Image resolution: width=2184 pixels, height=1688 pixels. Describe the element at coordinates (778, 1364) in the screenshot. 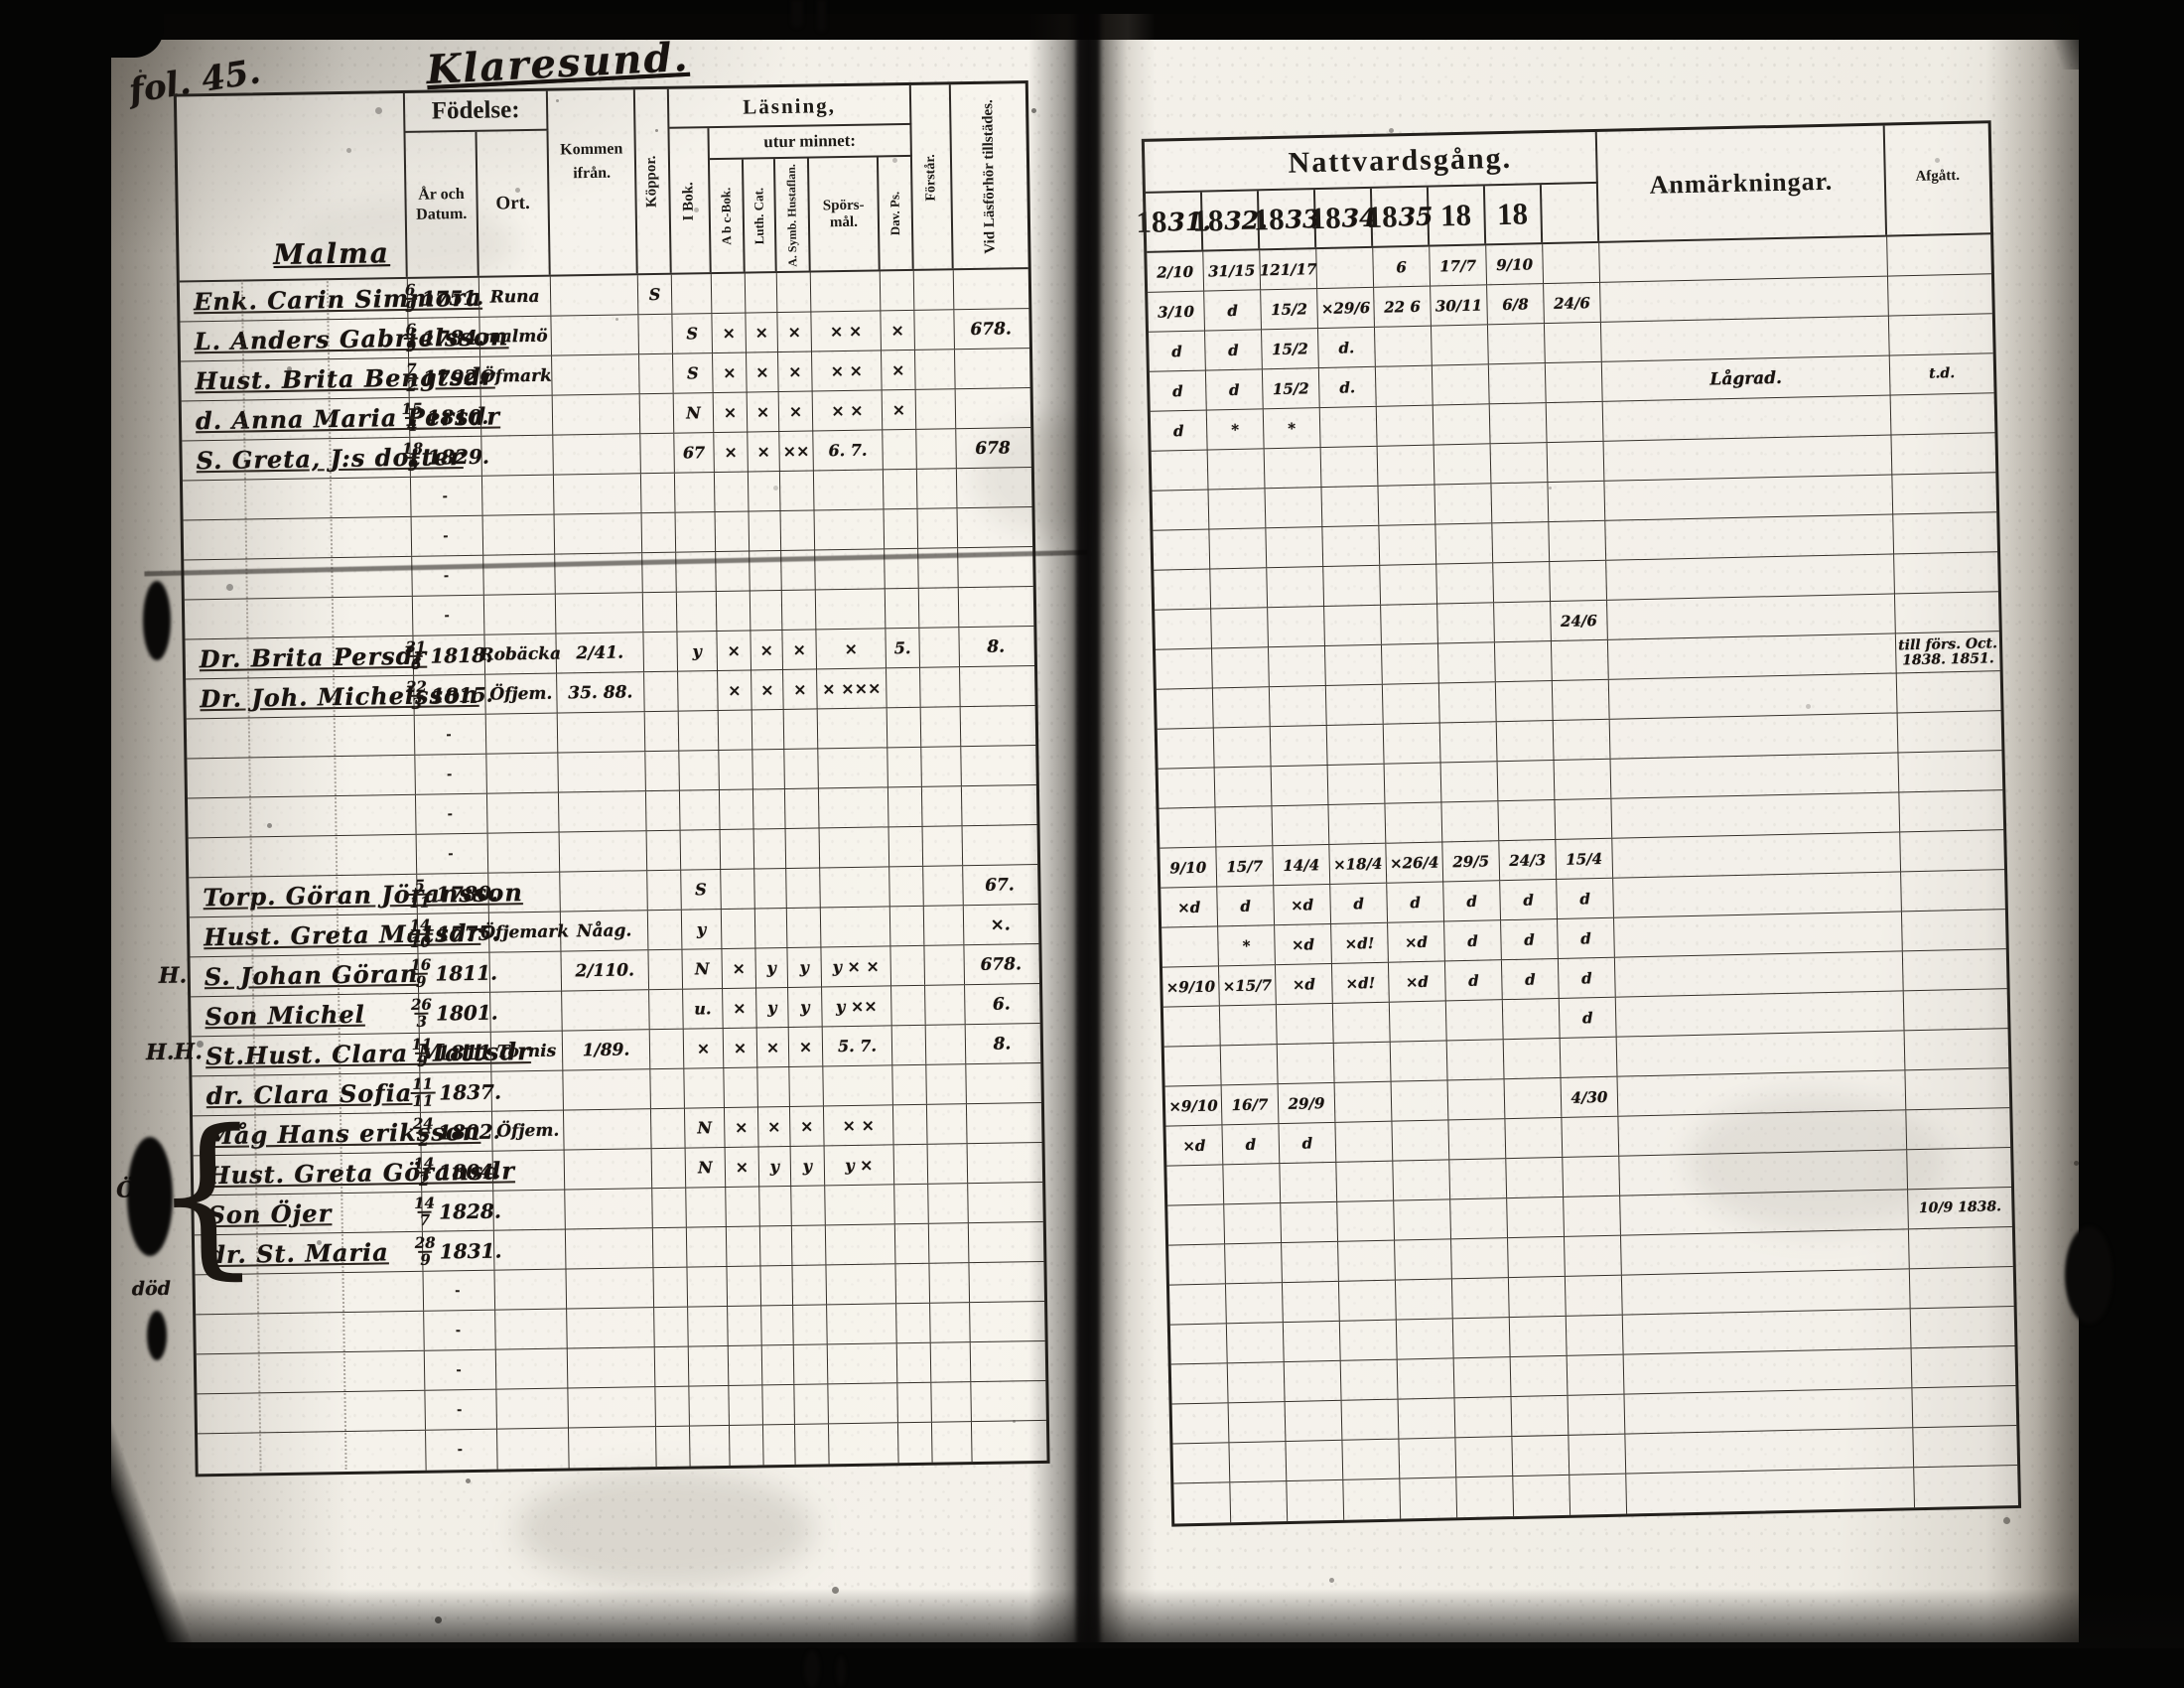

I see `cell-luther-catechism` at that location.